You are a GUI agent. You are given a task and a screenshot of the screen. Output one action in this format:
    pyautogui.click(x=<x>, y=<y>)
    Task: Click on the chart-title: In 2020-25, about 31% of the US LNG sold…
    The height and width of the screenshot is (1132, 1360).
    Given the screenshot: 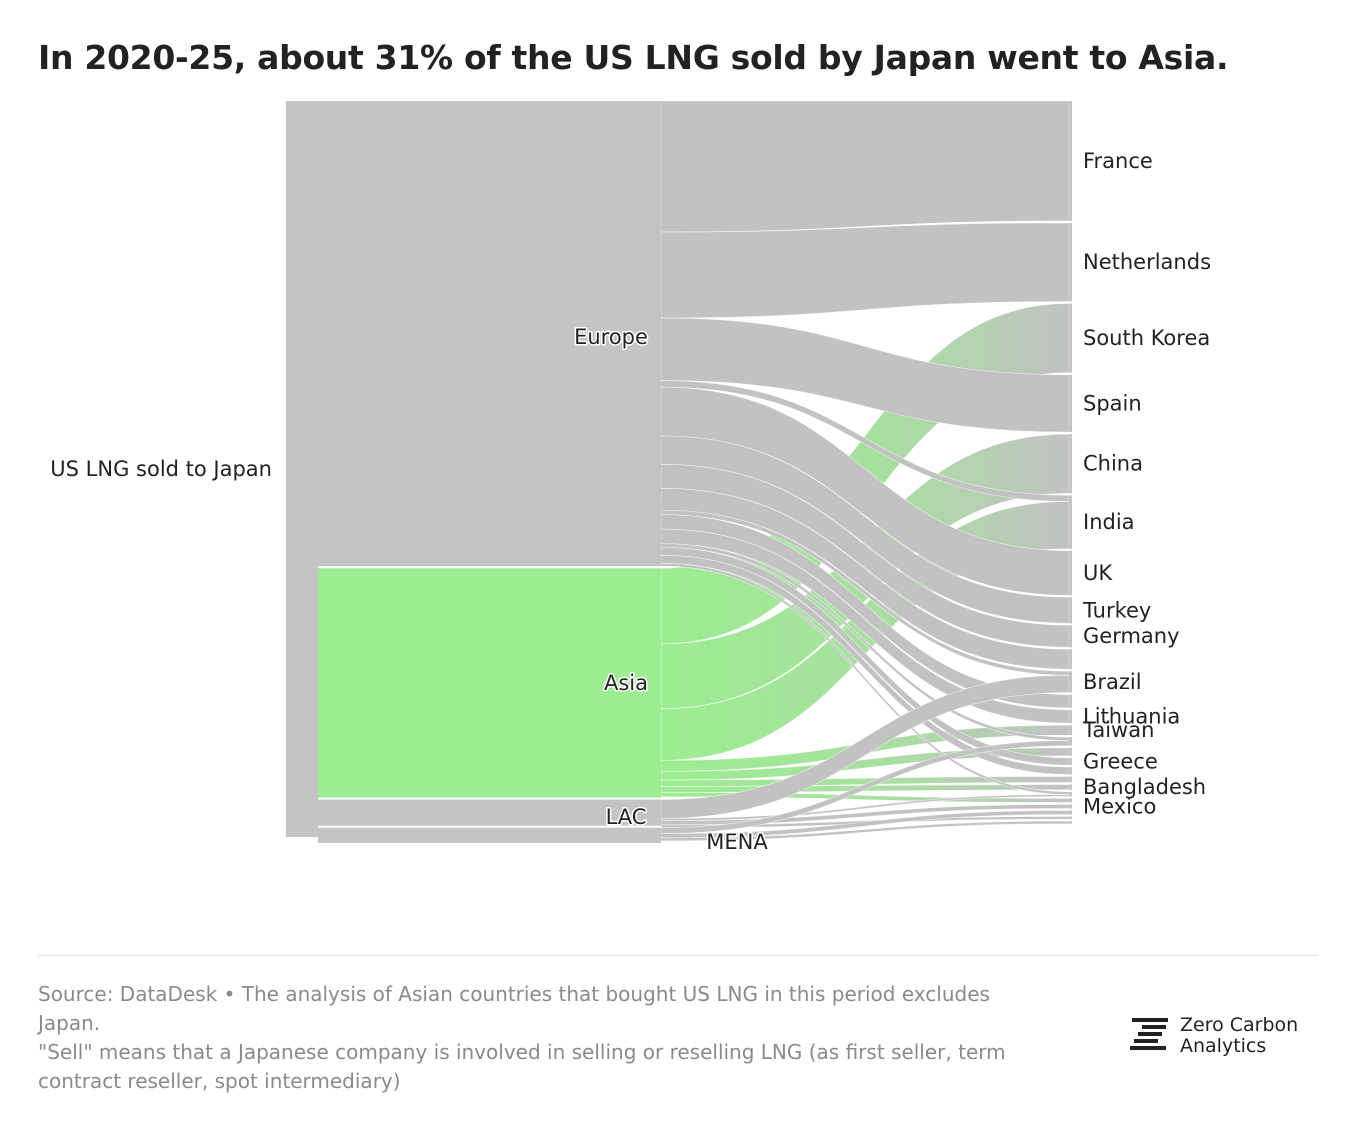 What is the action you would take?
    pyautogui.click(x=633, y=57)
    